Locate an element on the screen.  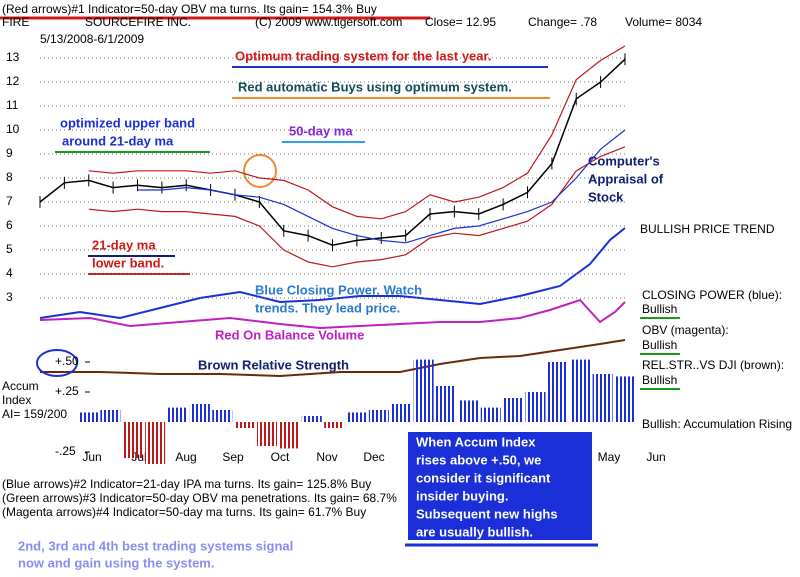
annotation: 50-day ma is located at coordinates (321, 130).